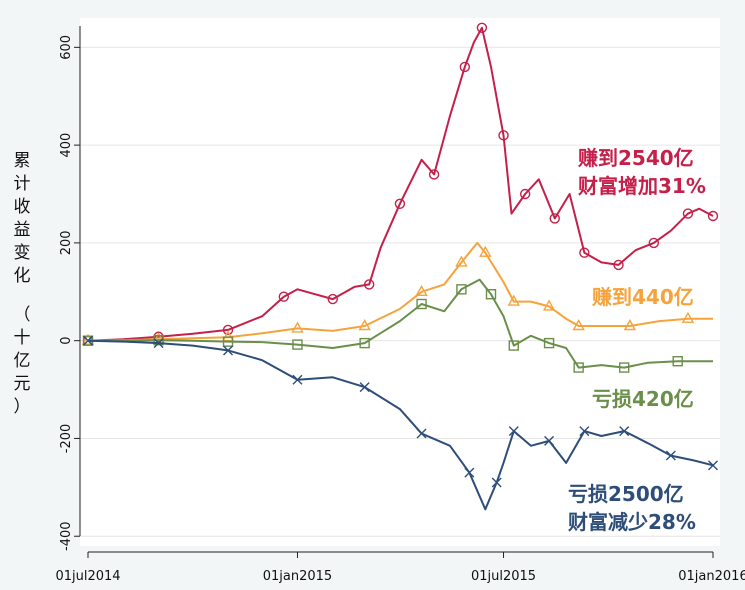  Describe the element at coordinates (636, 158) in the screenshot. I see `annotation-red-line1: 赚到2540亿` at that location.